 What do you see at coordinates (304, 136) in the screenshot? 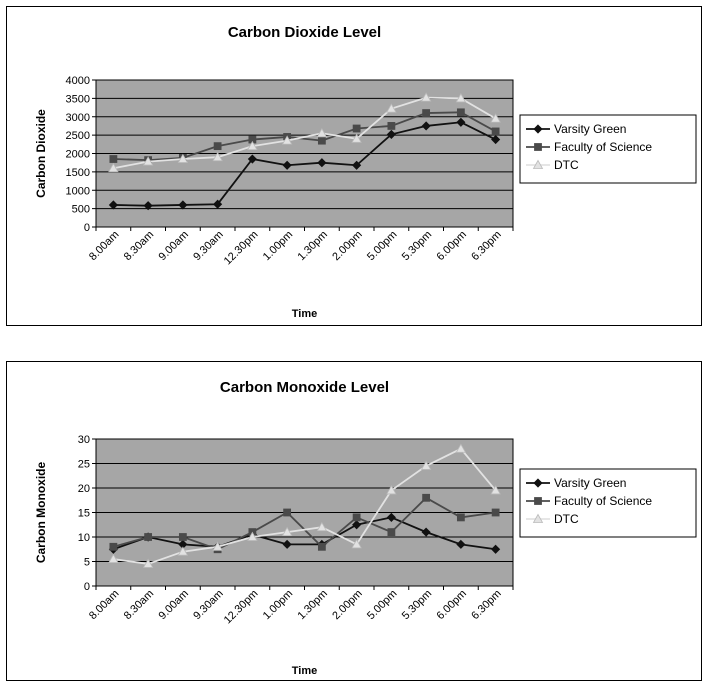
I see `series-faculty-of-science` at bounding box center [304, 136].